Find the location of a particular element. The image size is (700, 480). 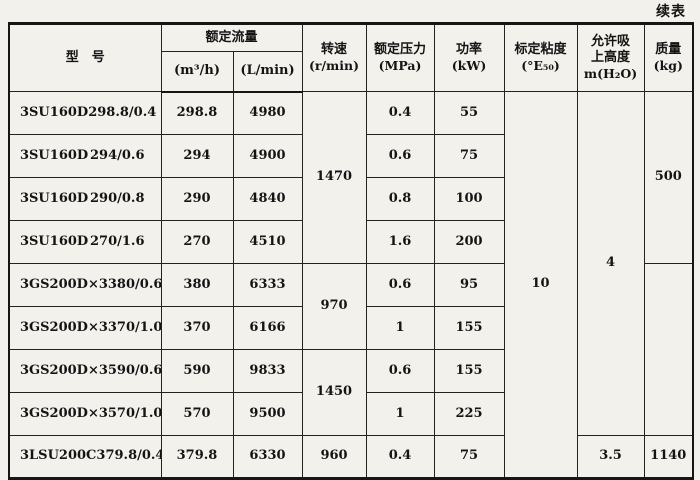

model-spec: 270/1.6 is located at coordinates (117, 241).